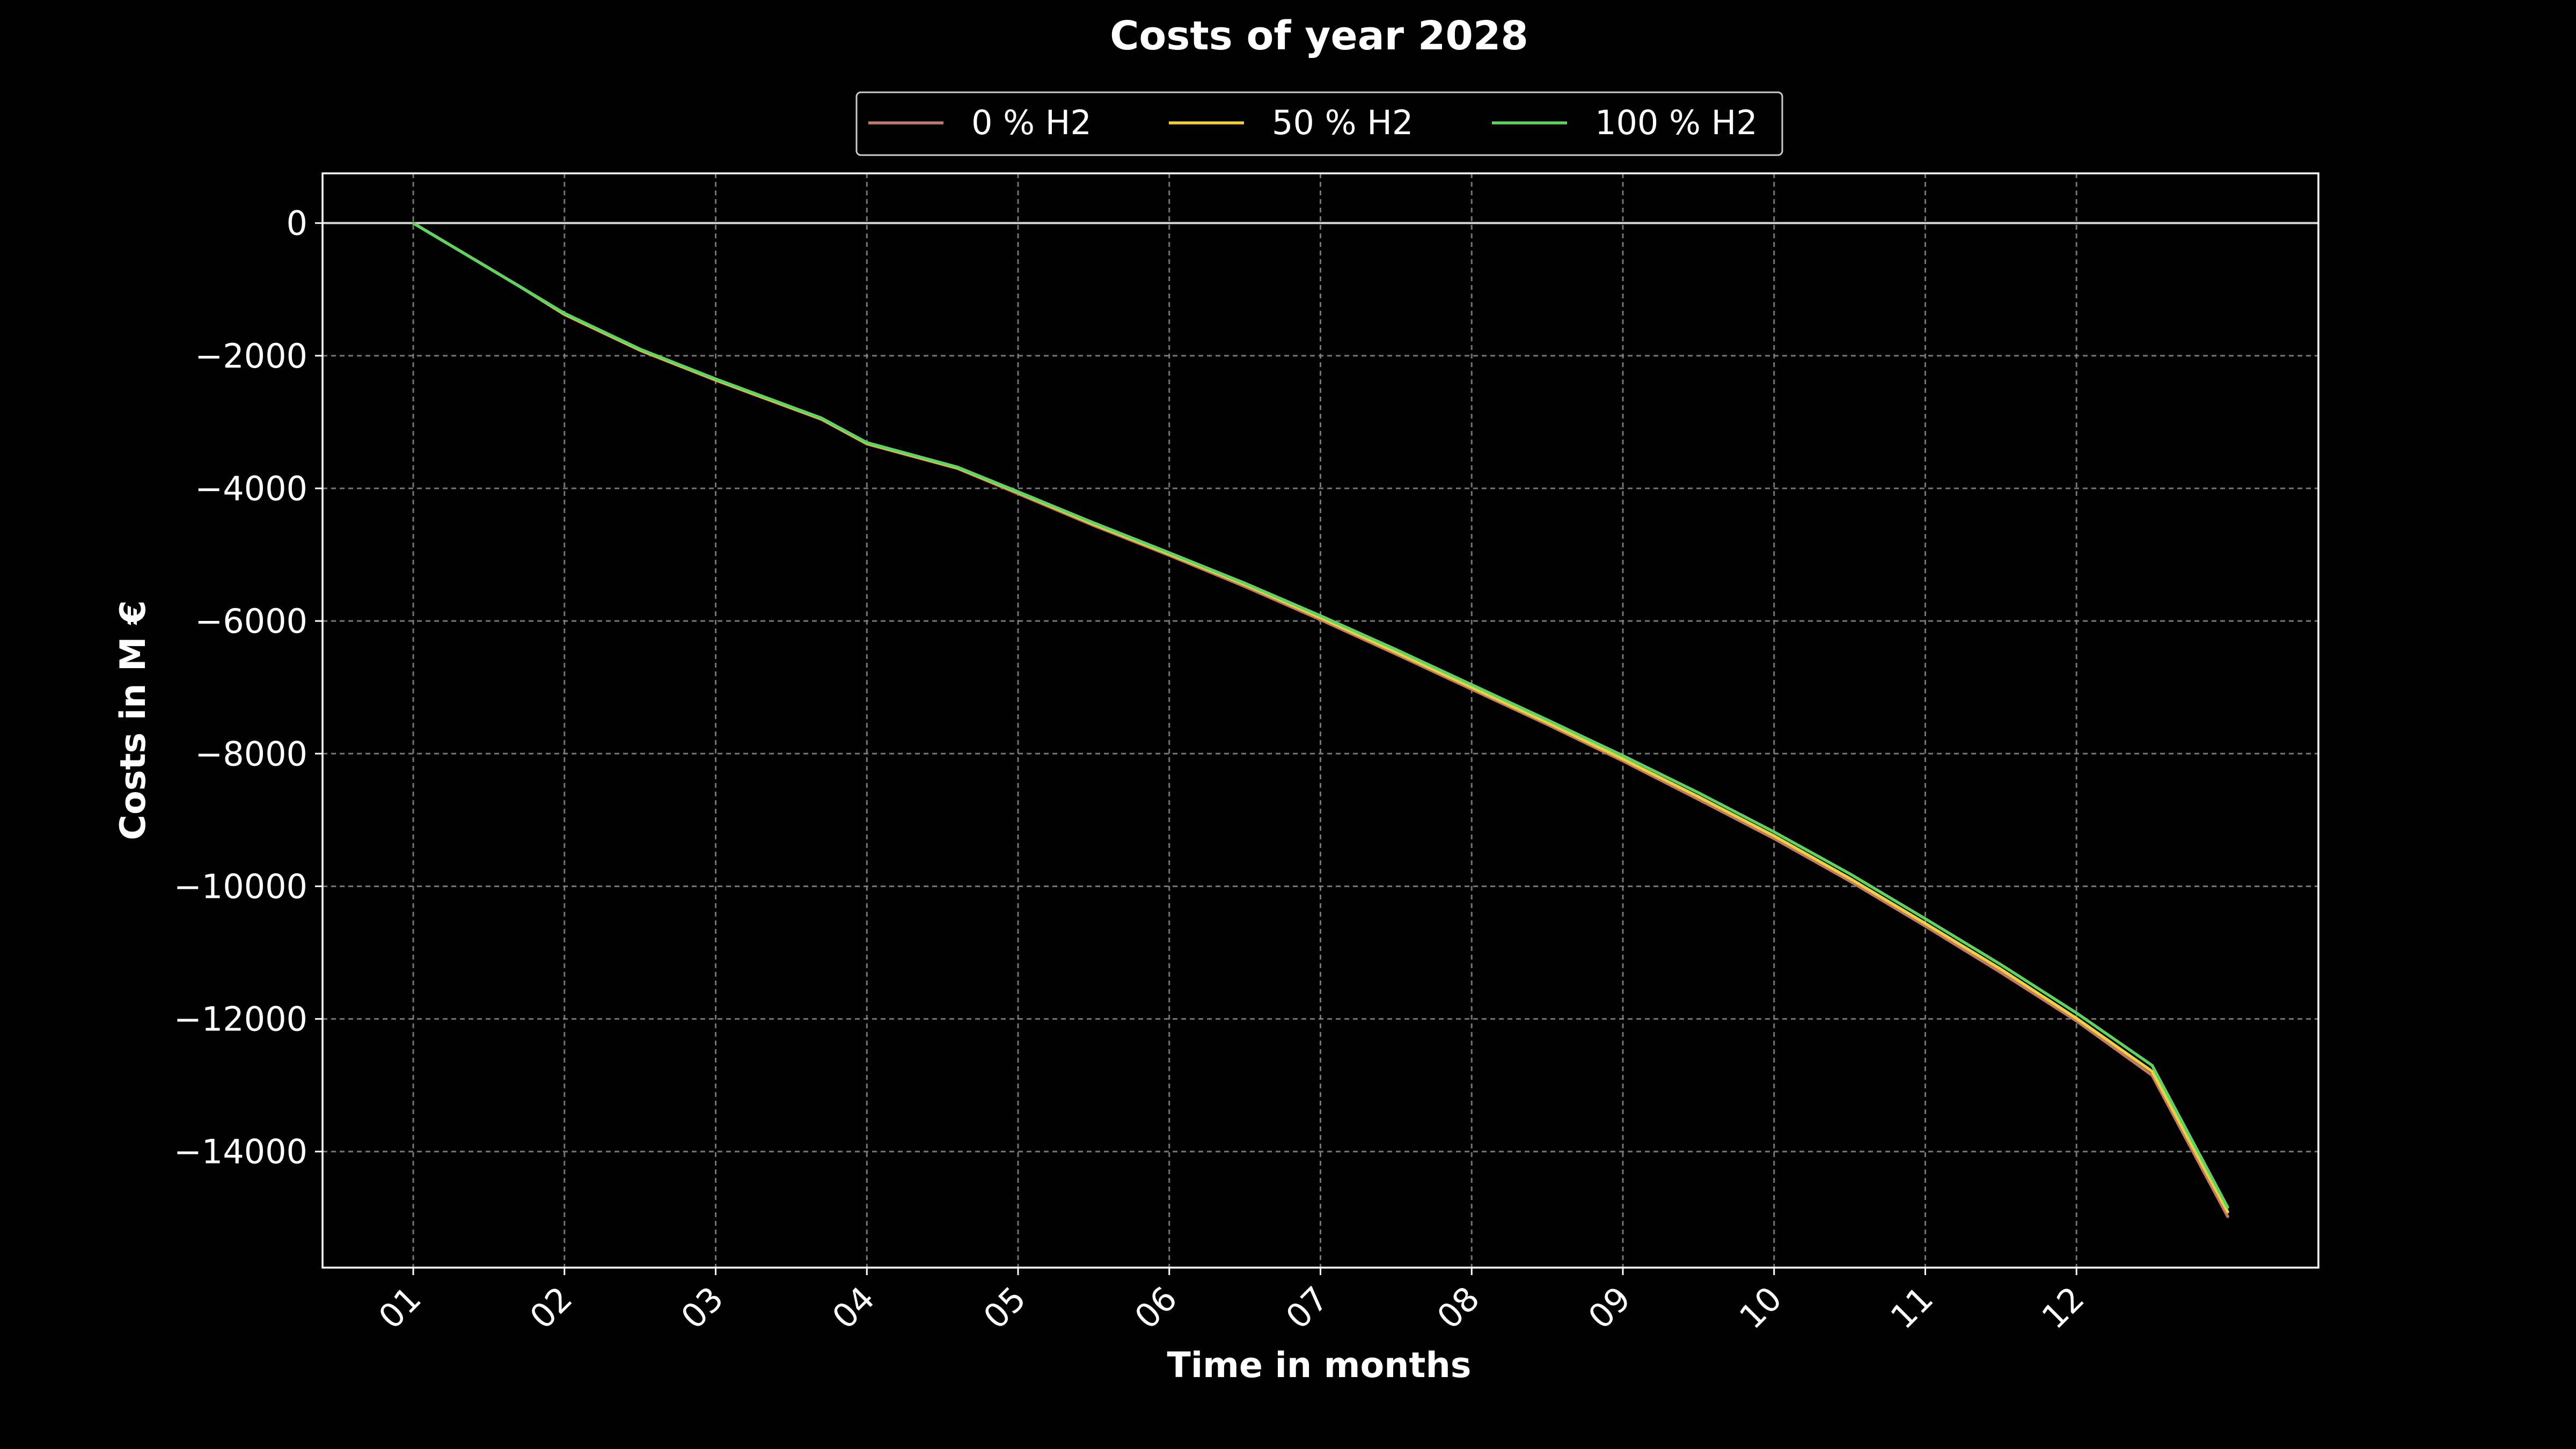 Image resolution: width=2576 pixels, height=1449 pixels. Describe the element at coordinates (241, 1152) in the screenshot. I see `y-tick-label: −14000` at that location.